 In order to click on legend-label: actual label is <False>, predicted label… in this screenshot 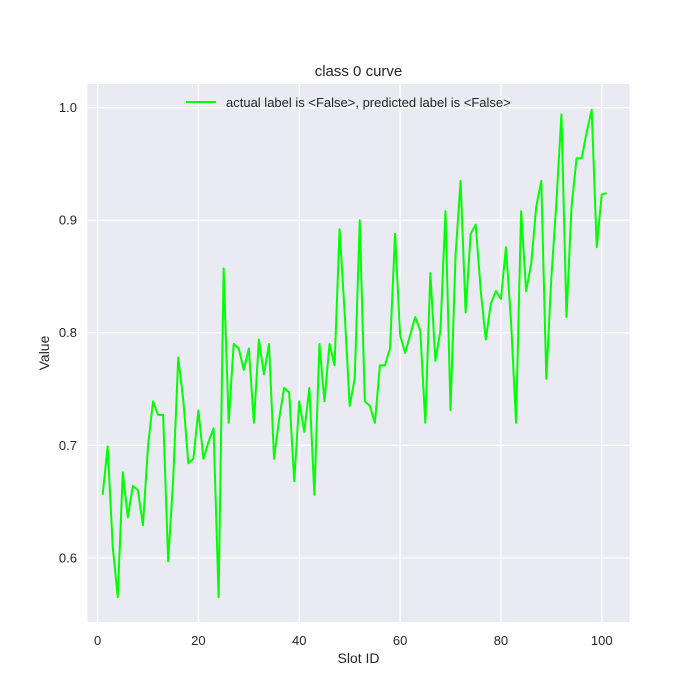, I will do `click(368, 102)`.